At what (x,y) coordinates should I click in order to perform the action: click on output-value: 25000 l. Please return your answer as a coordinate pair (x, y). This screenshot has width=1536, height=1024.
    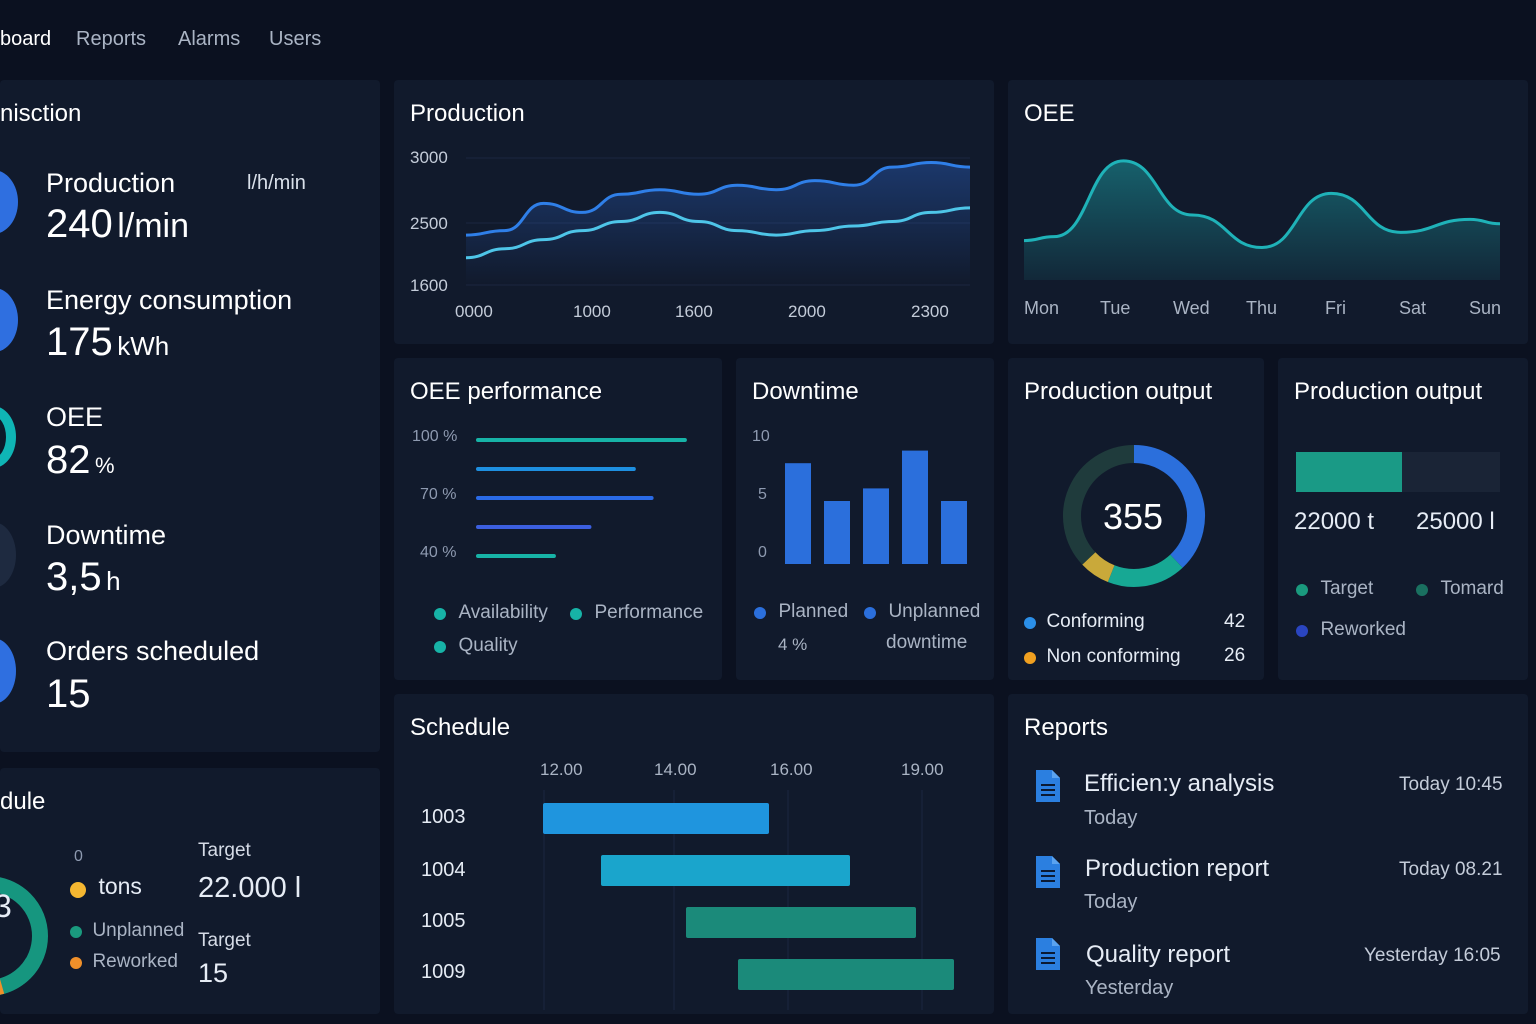
    Looking at the image, I should click on (1455, 521).